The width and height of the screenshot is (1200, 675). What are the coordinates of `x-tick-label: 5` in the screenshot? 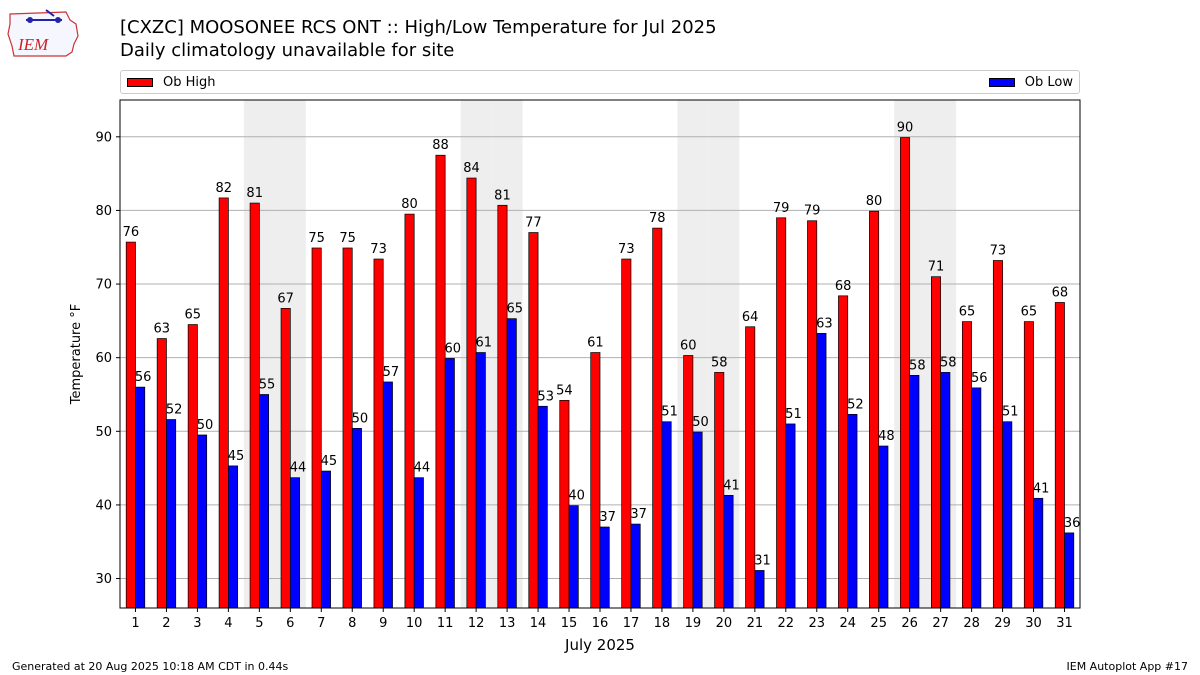 It's located at (259, 623).